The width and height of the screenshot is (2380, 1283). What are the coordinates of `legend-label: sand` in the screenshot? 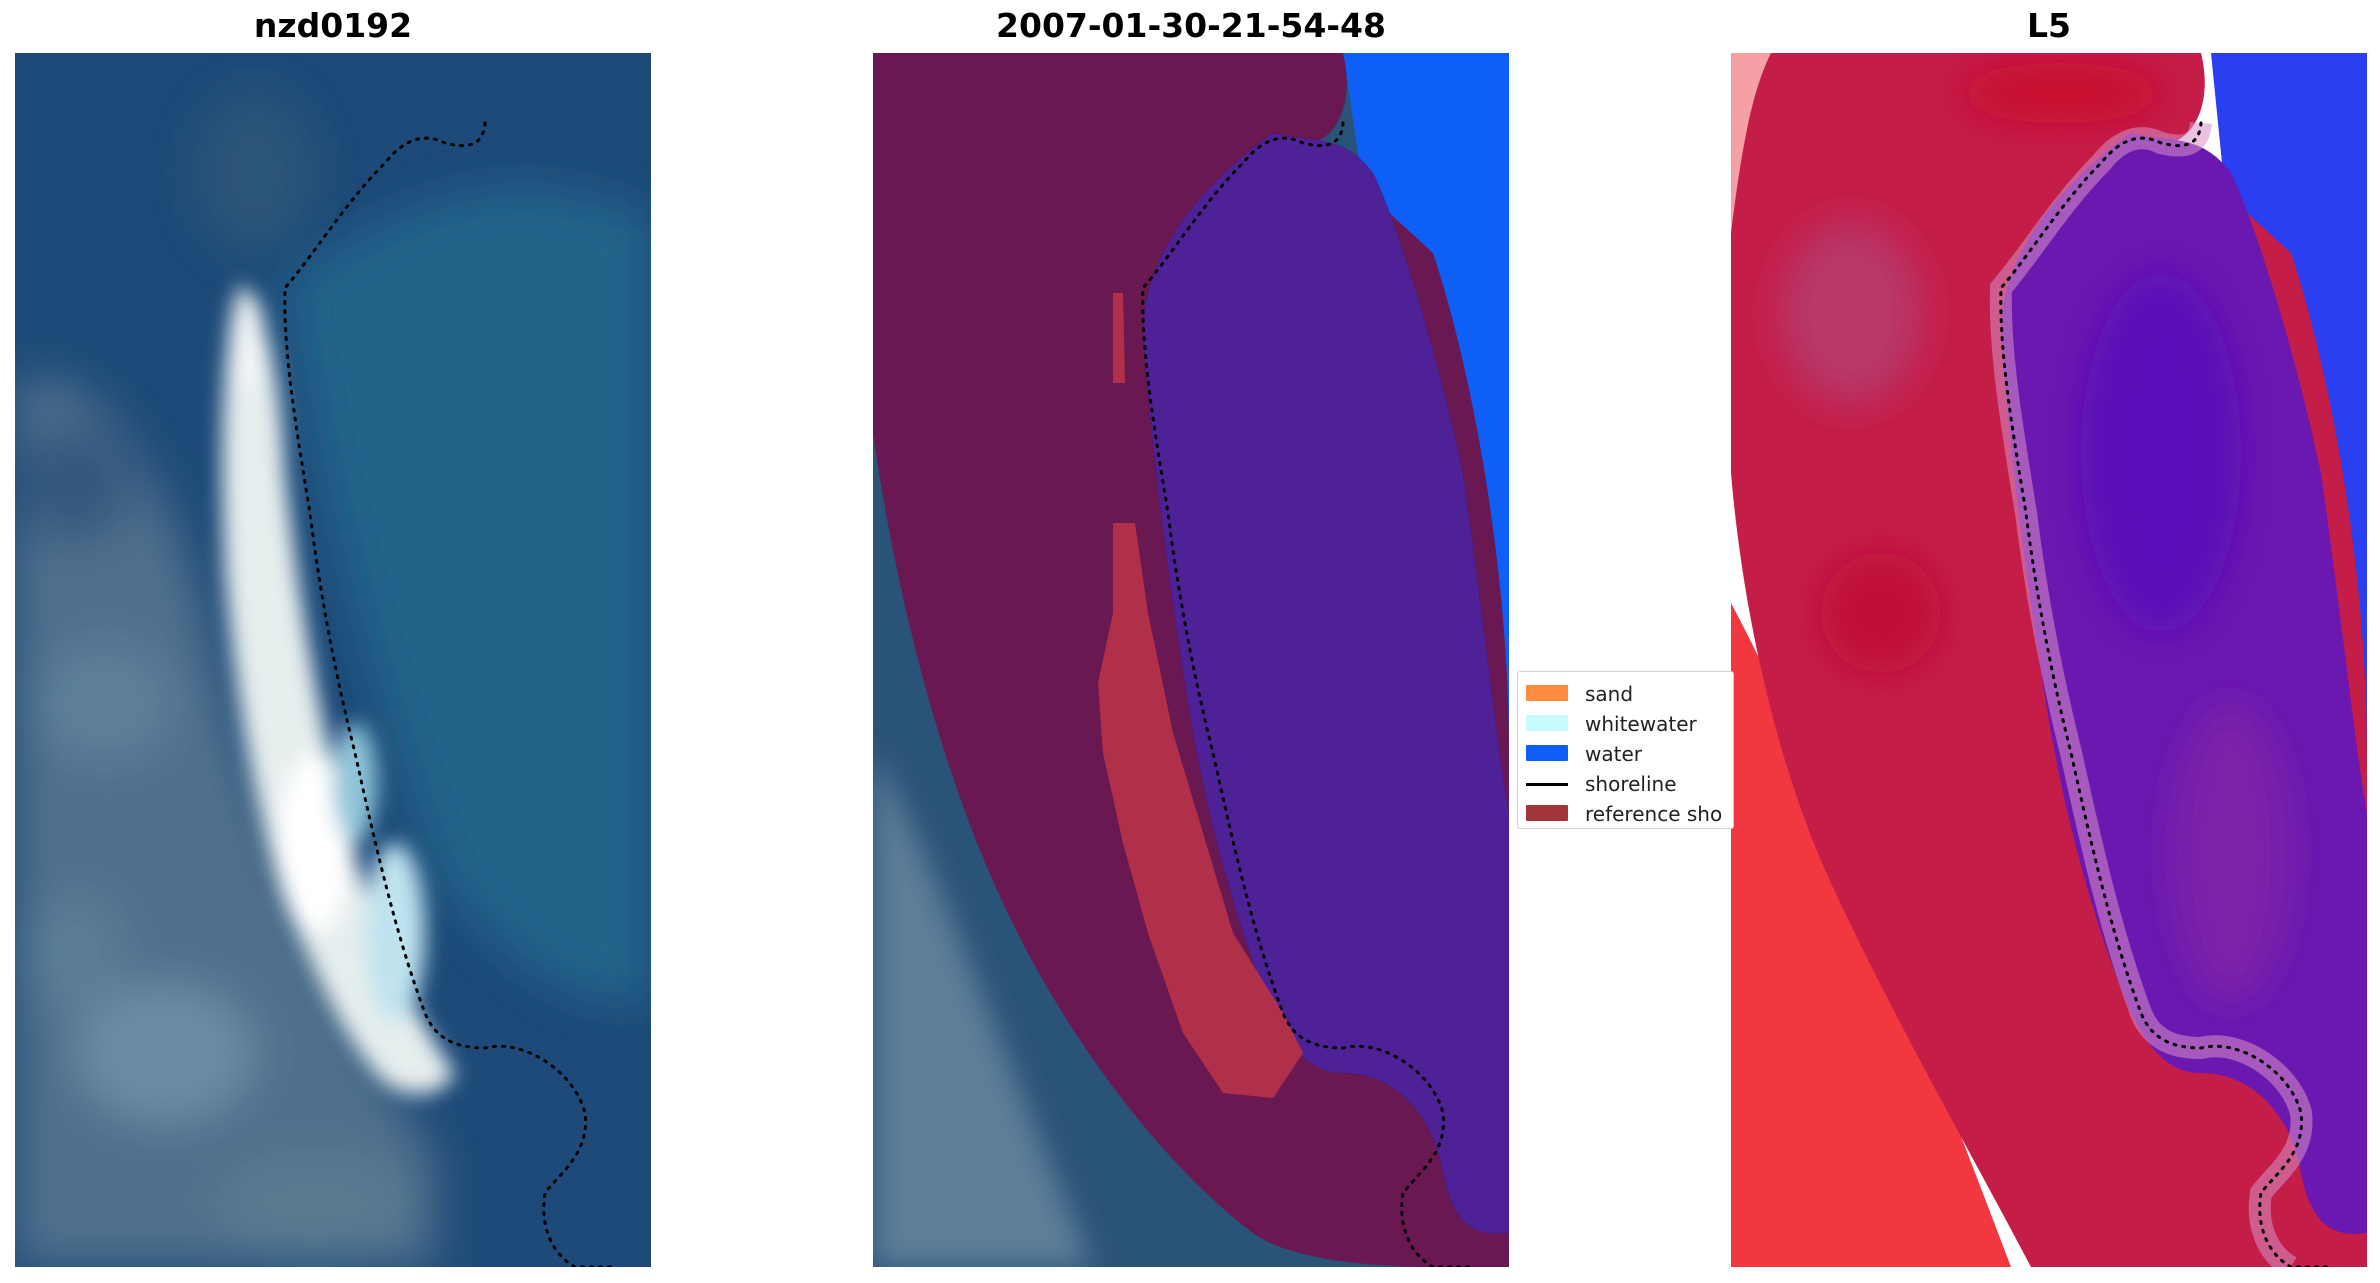 It's located at (1609, 694).